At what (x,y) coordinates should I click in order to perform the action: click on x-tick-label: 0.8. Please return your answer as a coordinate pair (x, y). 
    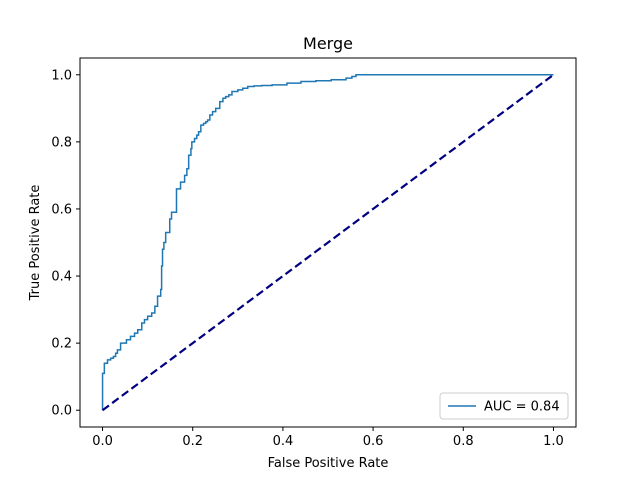
    Looking at the image, I should click on (463, 441).